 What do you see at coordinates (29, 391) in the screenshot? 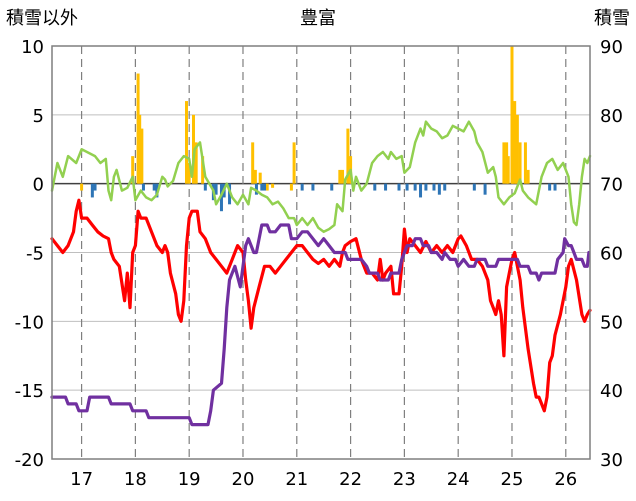
I see `left-tick-label: -15` at bounding box center [29, 391].